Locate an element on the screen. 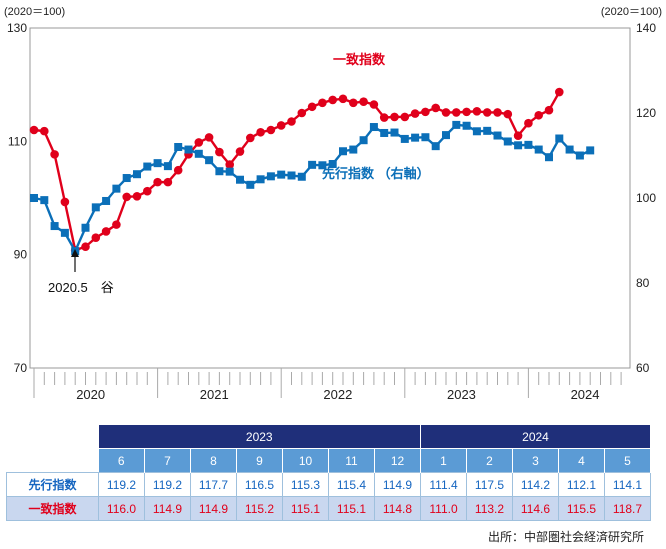 The height and width of the screenshot is (549, 666). row-label-coincident: 一致指数 is located at coordinates (52, 508).